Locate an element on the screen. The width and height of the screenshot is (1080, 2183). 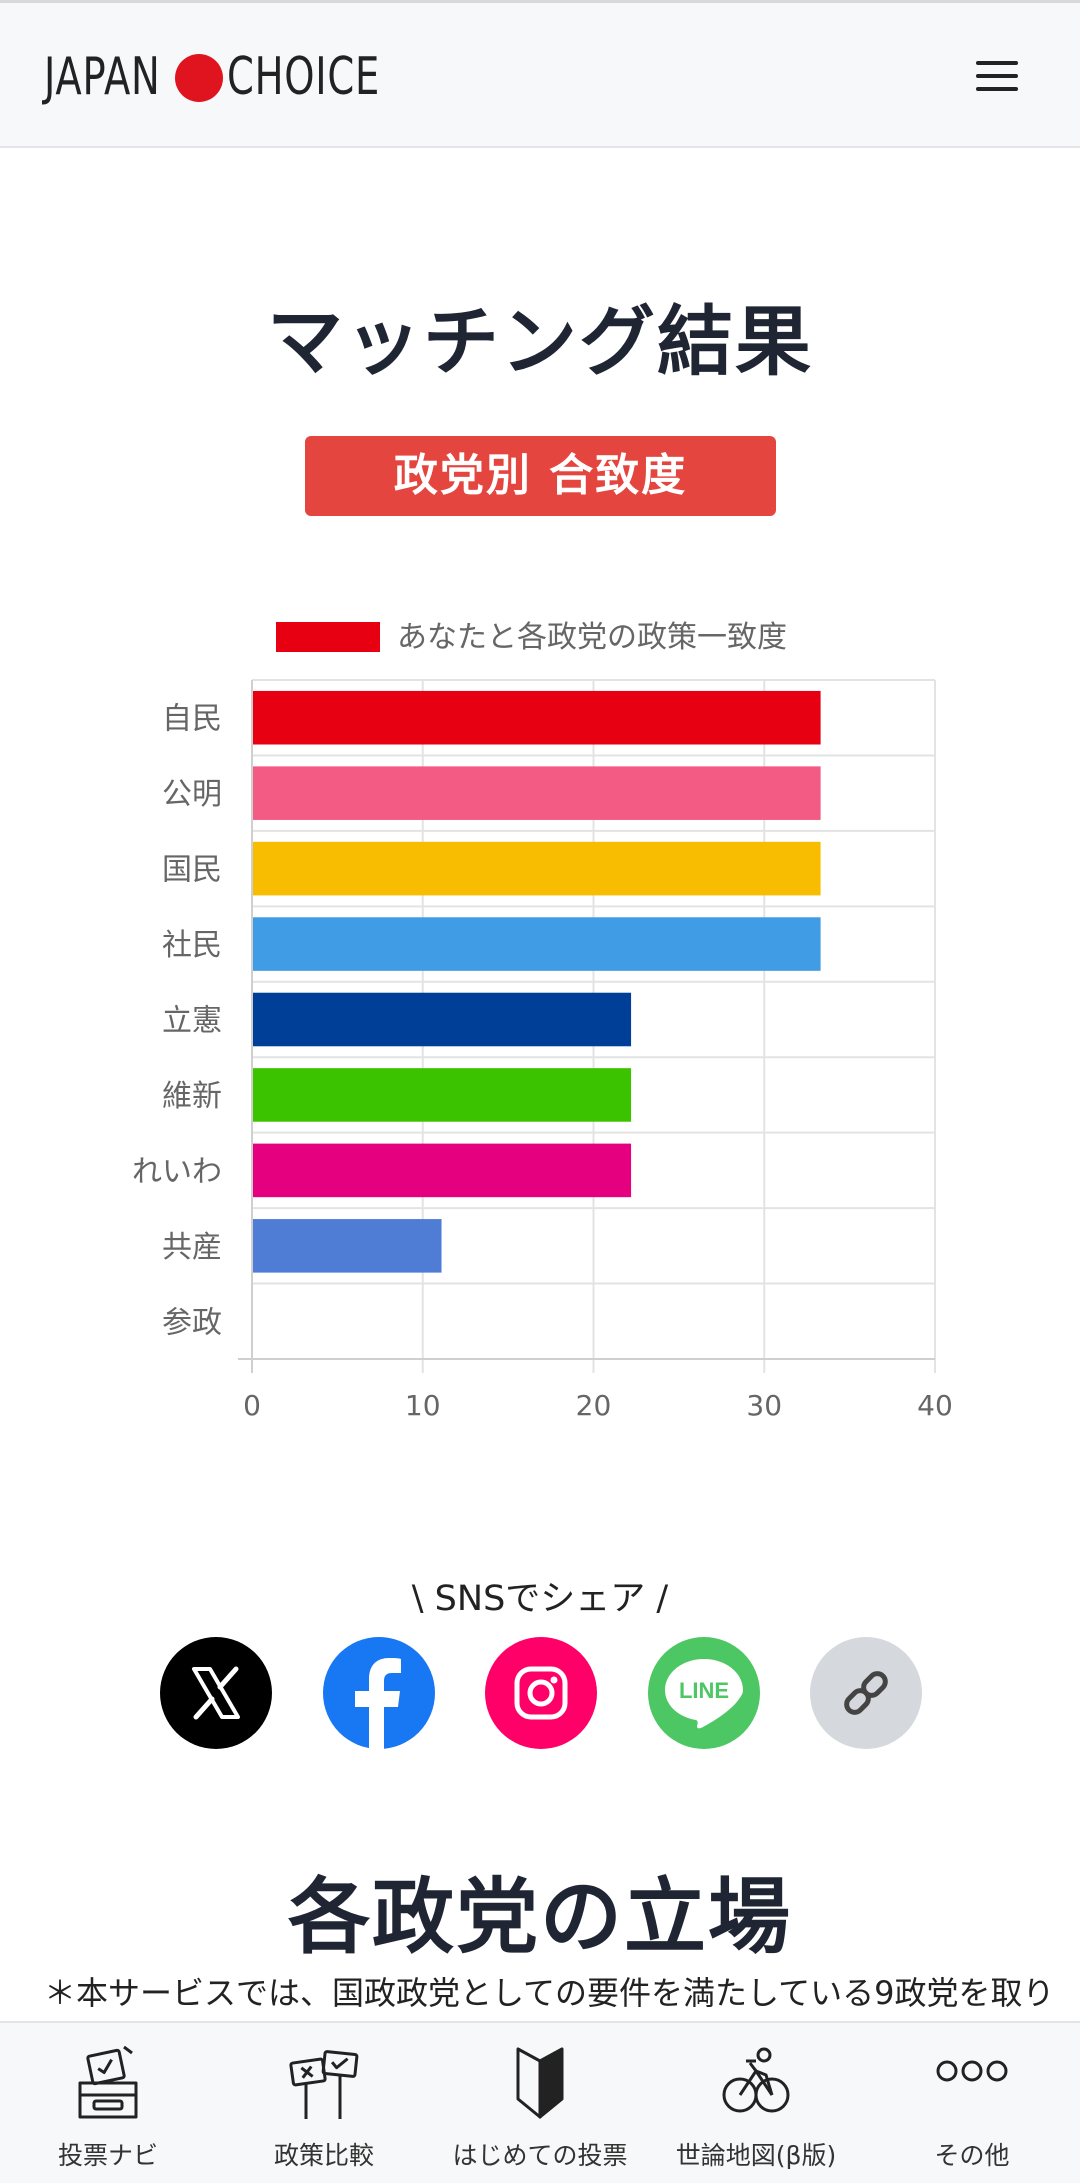
share-line-button: LINE is located at coordinates (704, 1693).